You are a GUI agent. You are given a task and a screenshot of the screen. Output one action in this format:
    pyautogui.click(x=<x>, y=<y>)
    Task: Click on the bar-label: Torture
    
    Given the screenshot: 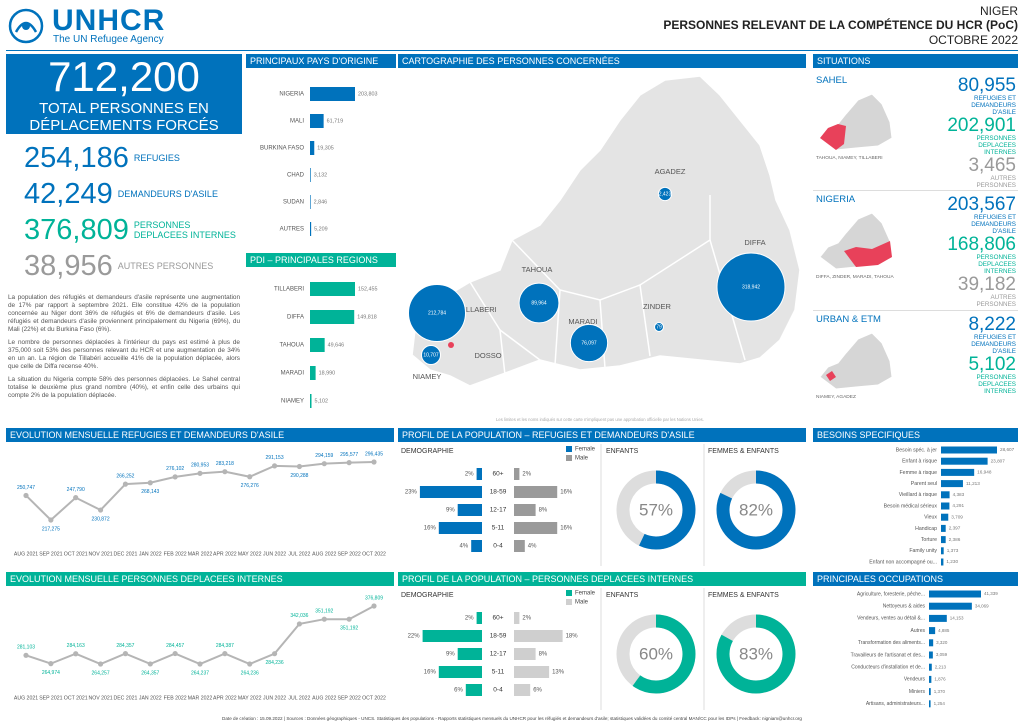 What is the action you would take?
    pyautogui.click(x=929, y=540)
    